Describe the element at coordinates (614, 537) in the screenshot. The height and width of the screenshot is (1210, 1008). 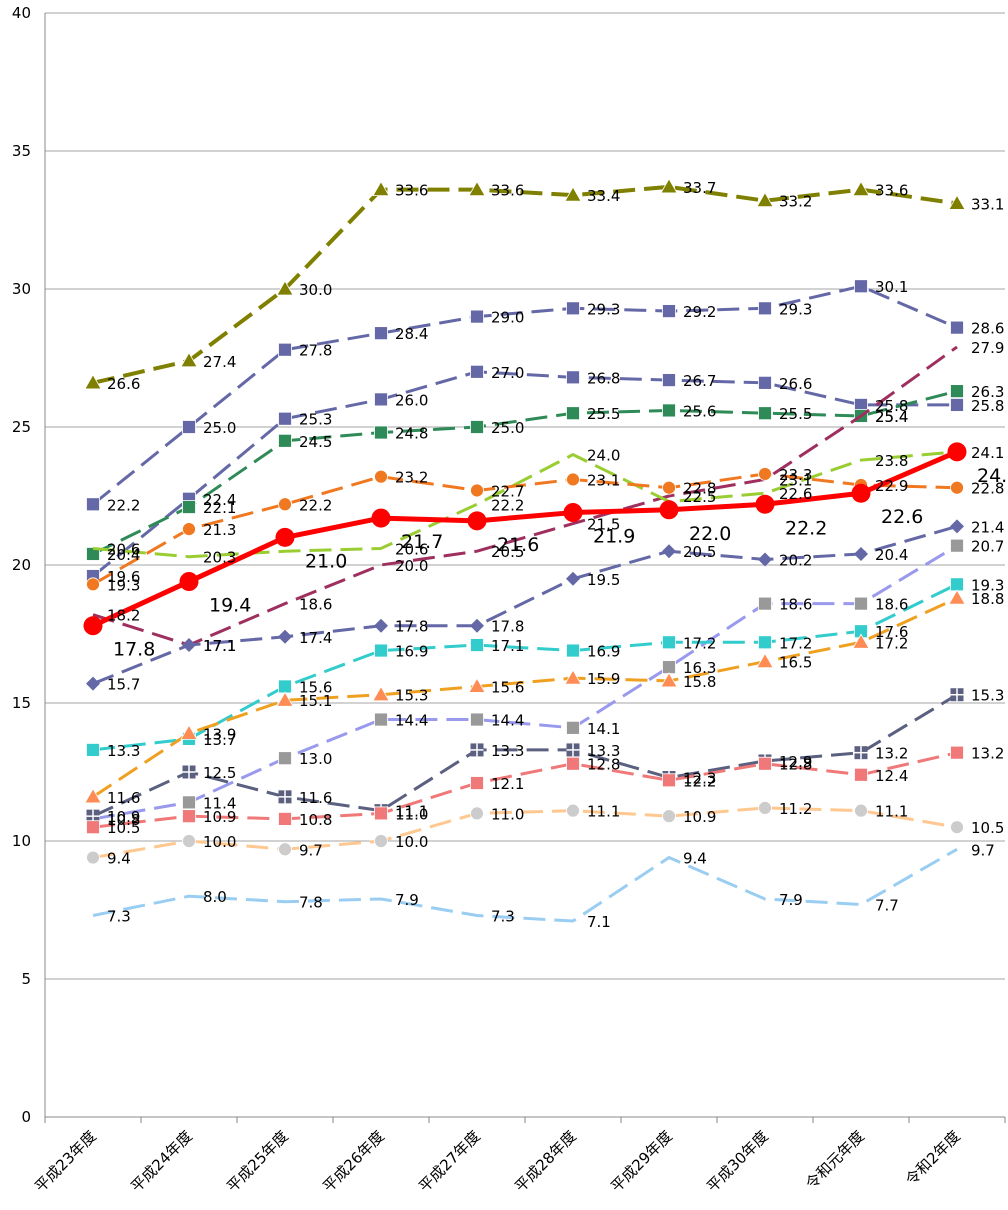
I see `data-label: 21.9` at that location.